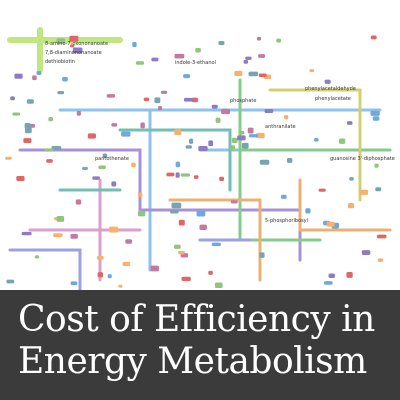 The height and width of the screenshot is (400, 400). What do you see at coordinates (362, 159) in the screenshot?
I see `map-label: guanosine 3'-diphosphate` at bounding box center [362, 159].